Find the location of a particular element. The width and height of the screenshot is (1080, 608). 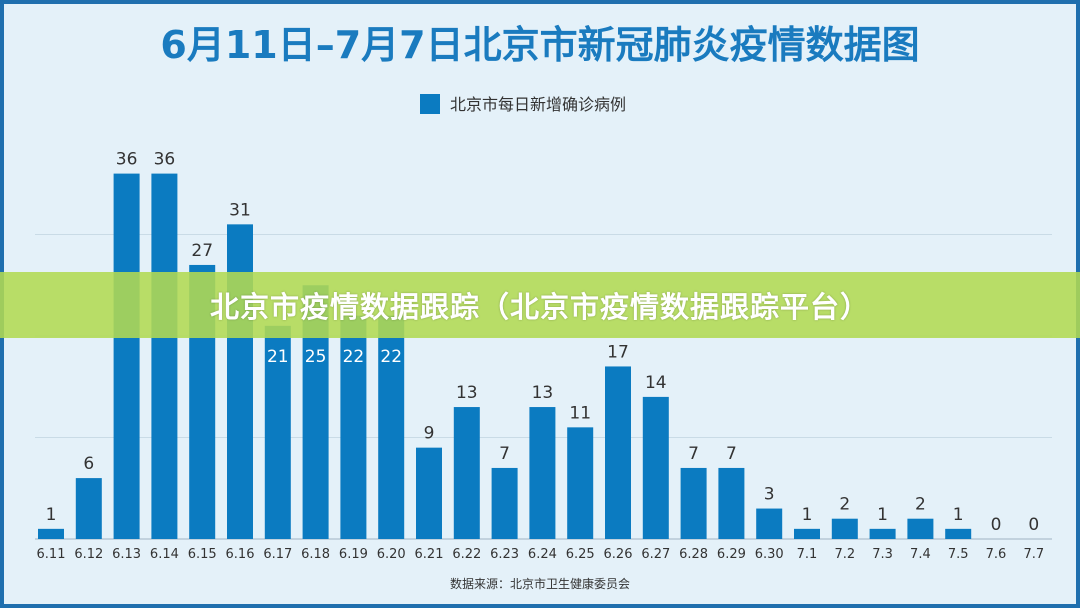

data-label-7.2: 2 is located at coordinates (844, 505).